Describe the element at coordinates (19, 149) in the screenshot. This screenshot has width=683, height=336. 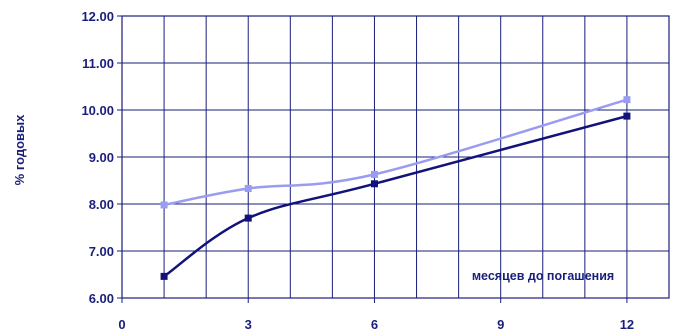
I see `y-axis-title: % годовых` at that location.